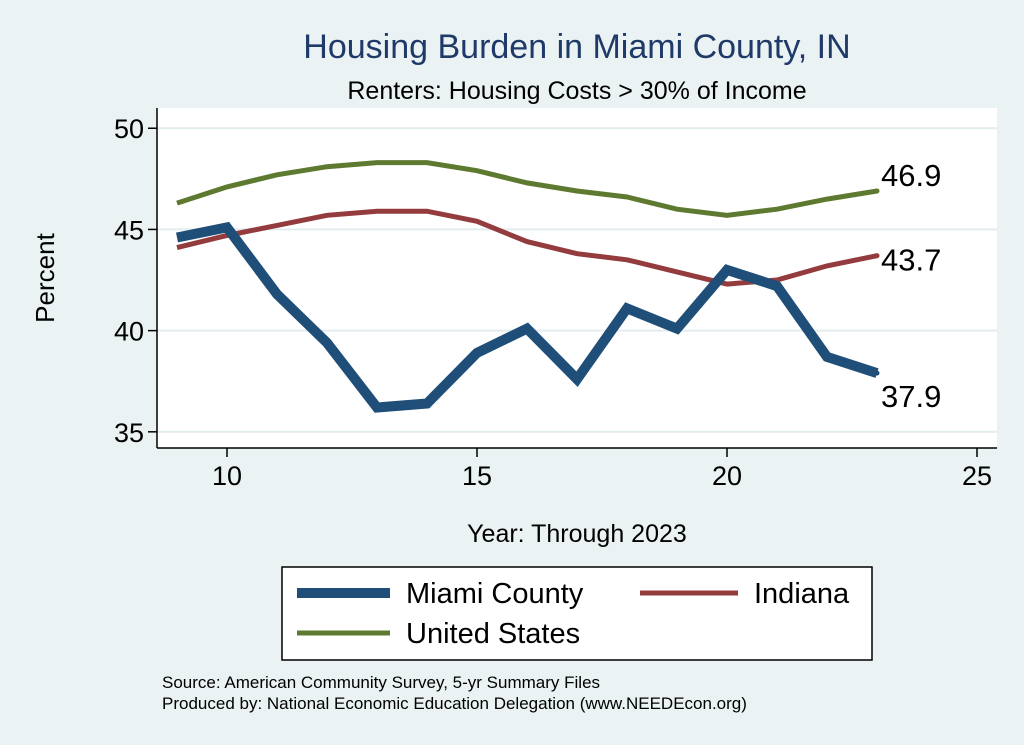 This screenshot has height=745, width=1024. What do you see at coordinates (129, 332) in the screenshot?
I see `y-tick-label-40: 40` at bounding box center [129, 332].